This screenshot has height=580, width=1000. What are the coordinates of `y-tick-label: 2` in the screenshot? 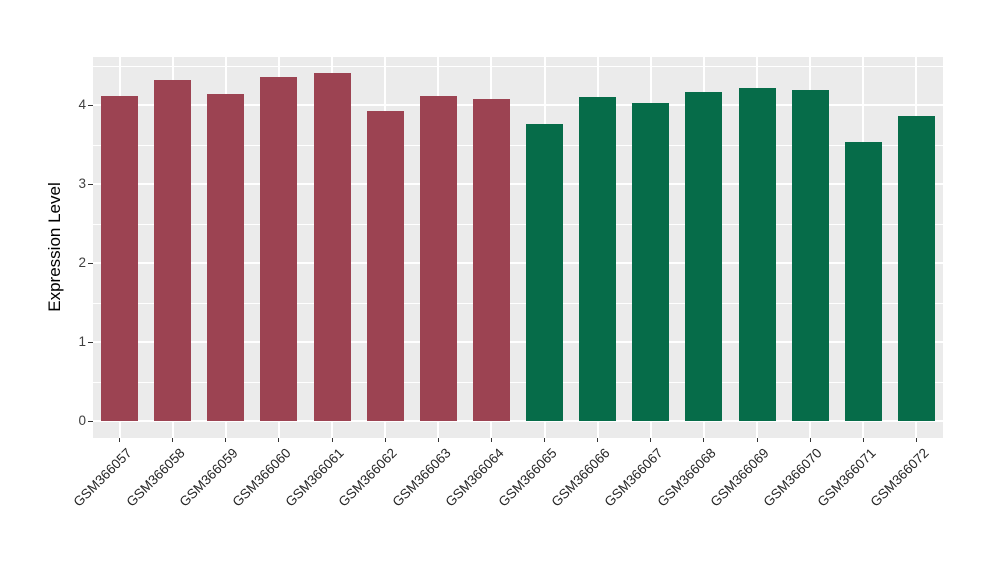 It's located at (82, 262).